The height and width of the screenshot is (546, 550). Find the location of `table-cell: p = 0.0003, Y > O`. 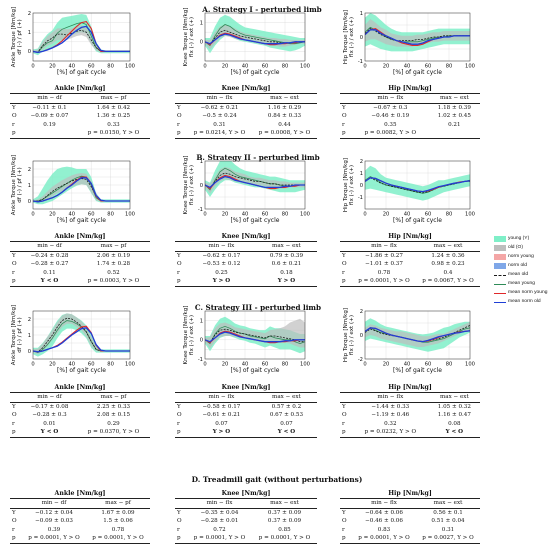

table-cell: p = 0.0003, Y > O is located at coordinates (113, 282).